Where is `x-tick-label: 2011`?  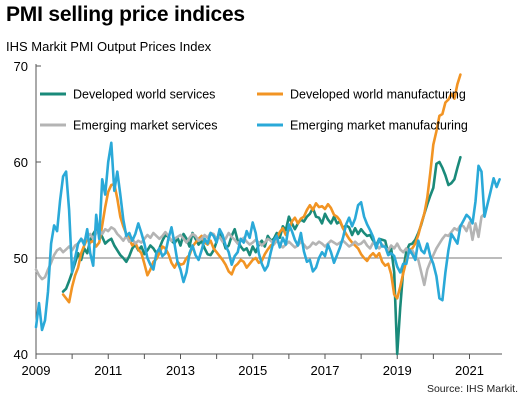 x-tick-label: 2011 is located at coordinates (108, 370).